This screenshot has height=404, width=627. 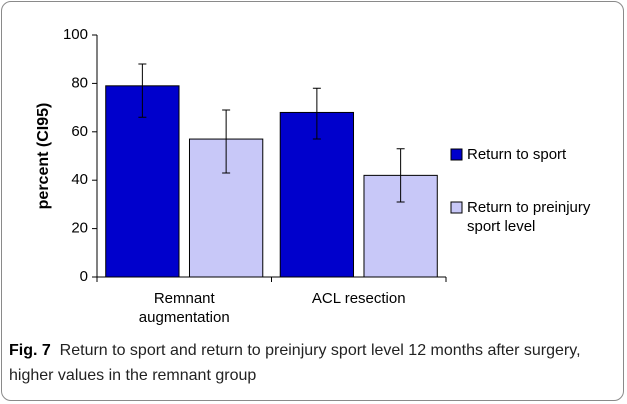 What do you see at coordinates (43, 156) in the screenshot?
I see `y-axis-label: percent (CI95)` at bounding box center [43, 156].